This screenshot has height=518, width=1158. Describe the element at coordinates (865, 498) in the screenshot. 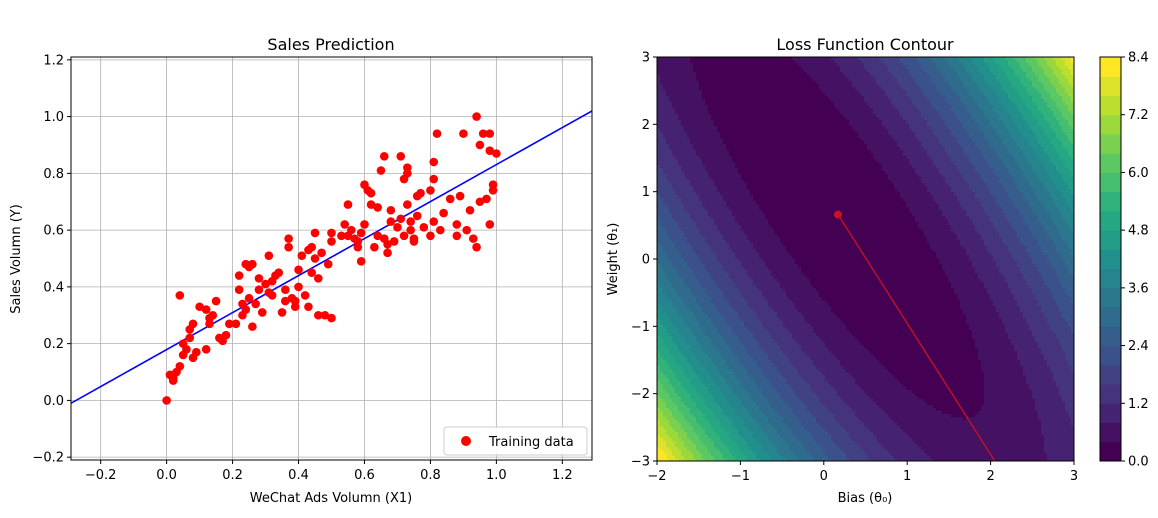

I see `right-x-axis-label: Bias (θ₀)` at that location.